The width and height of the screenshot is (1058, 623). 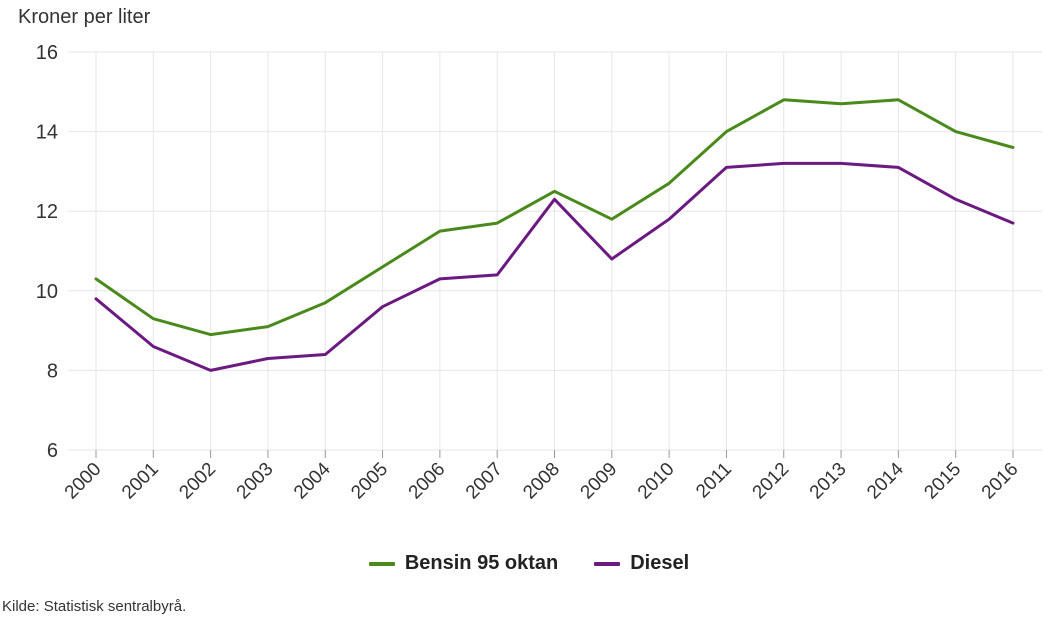 What do you see at coordinates (484, 481) in the screenshot?
I see `x-tick-label: 2007` at bounding box center [484, 481].